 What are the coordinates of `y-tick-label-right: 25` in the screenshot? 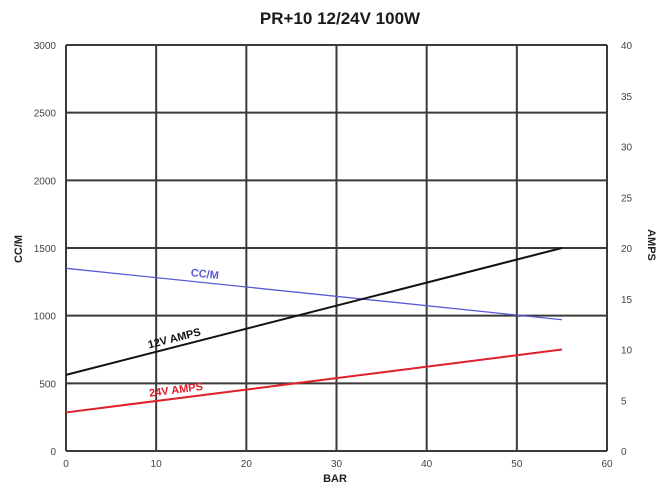 It's located at (627, 198).